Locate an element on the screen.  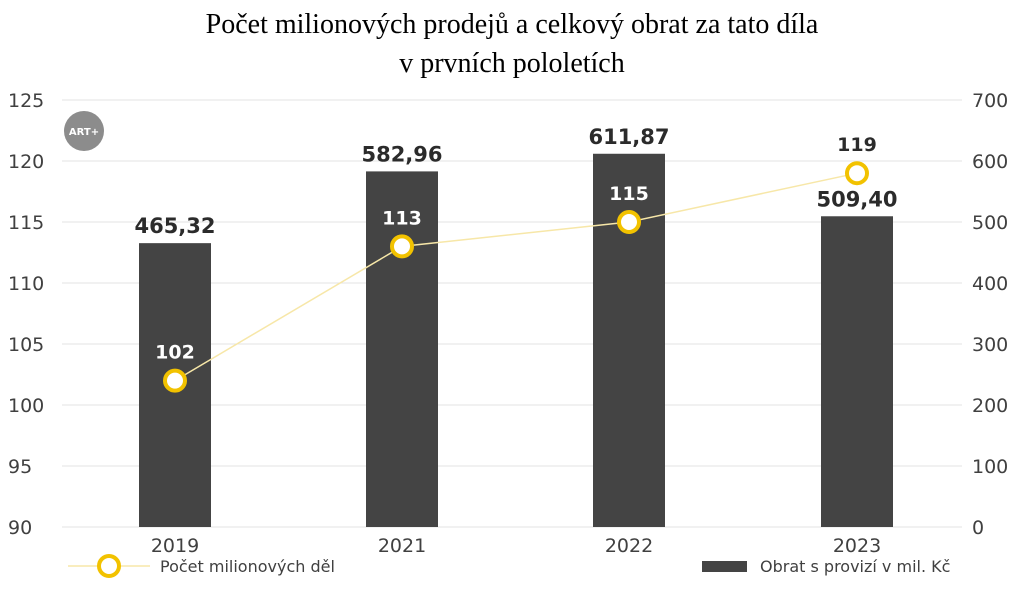
legend-bar-swatch is located at coordinates (724, 566).